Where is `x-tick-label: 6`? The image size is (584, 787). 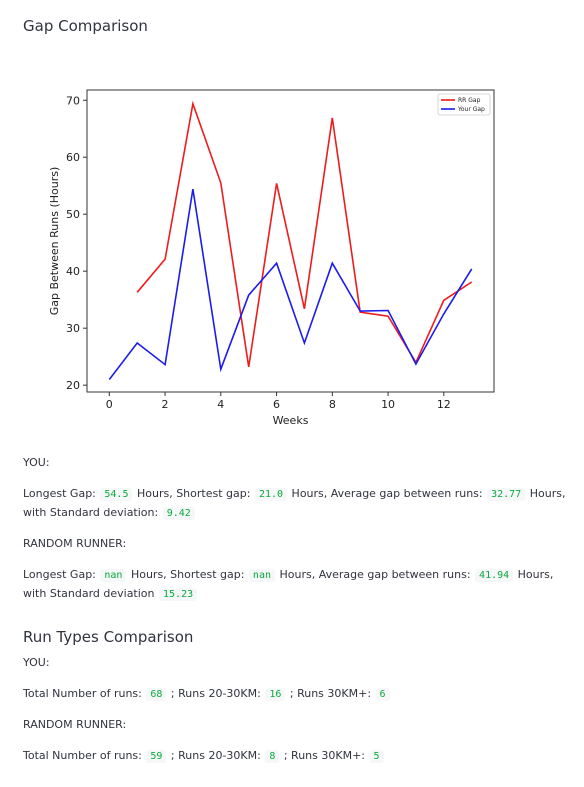 x-tick-label: 6 is located at coordinates (276, 404).